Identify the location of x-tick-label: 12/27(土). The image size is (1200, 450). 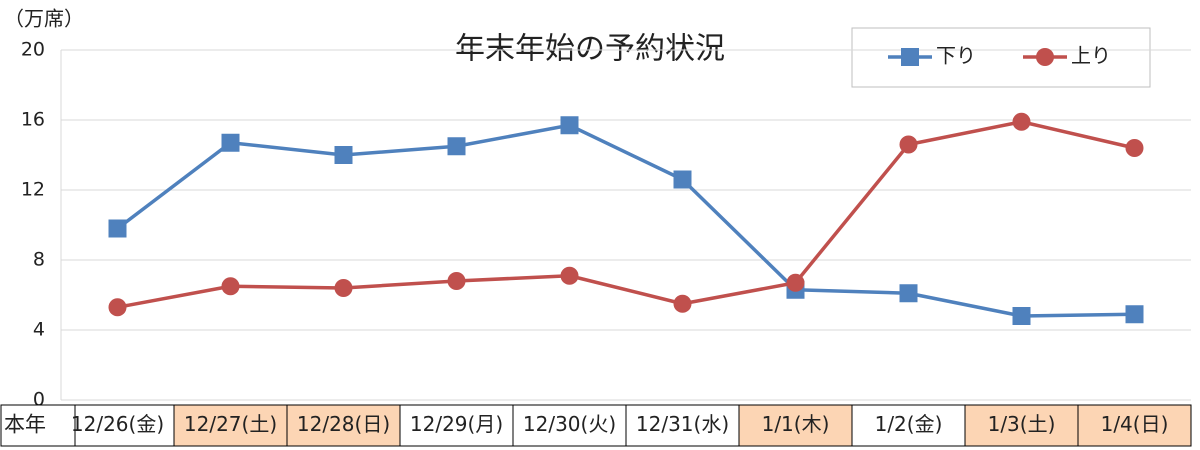
(230, 424).